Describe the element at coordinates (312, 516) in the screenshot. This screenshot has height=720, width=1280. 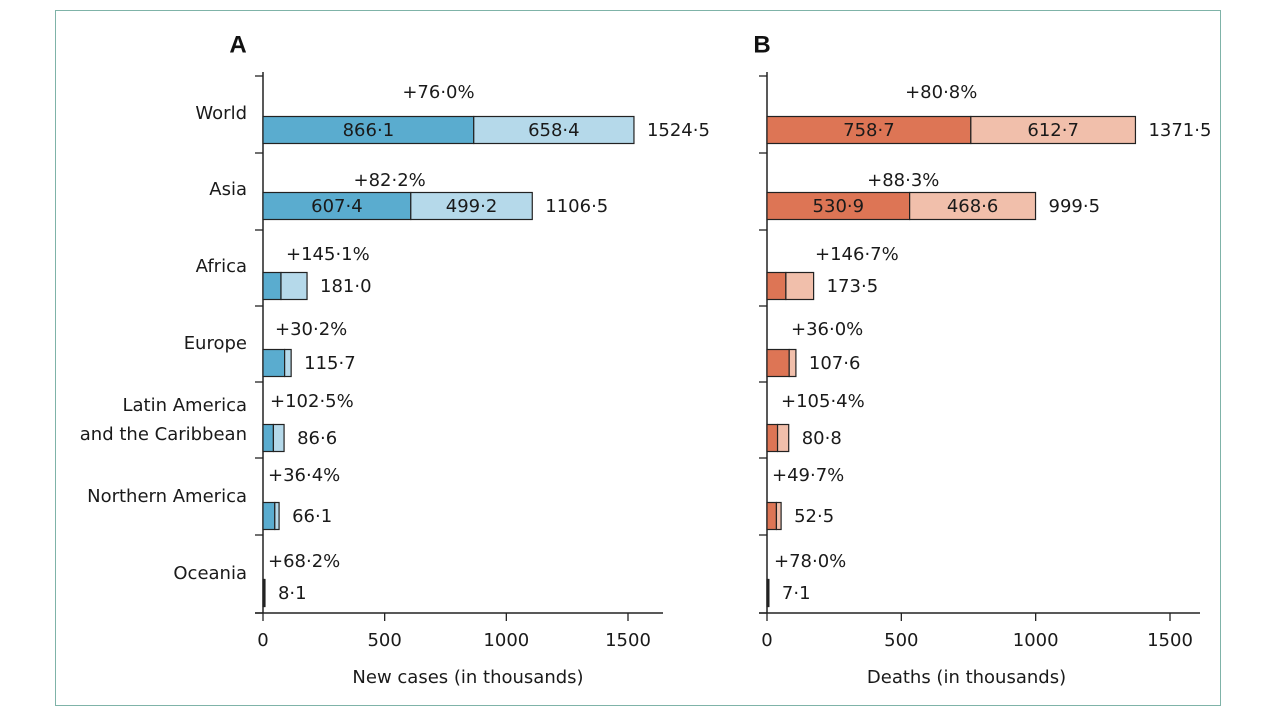
I see `total-label-a-5: 66·1` at that location.